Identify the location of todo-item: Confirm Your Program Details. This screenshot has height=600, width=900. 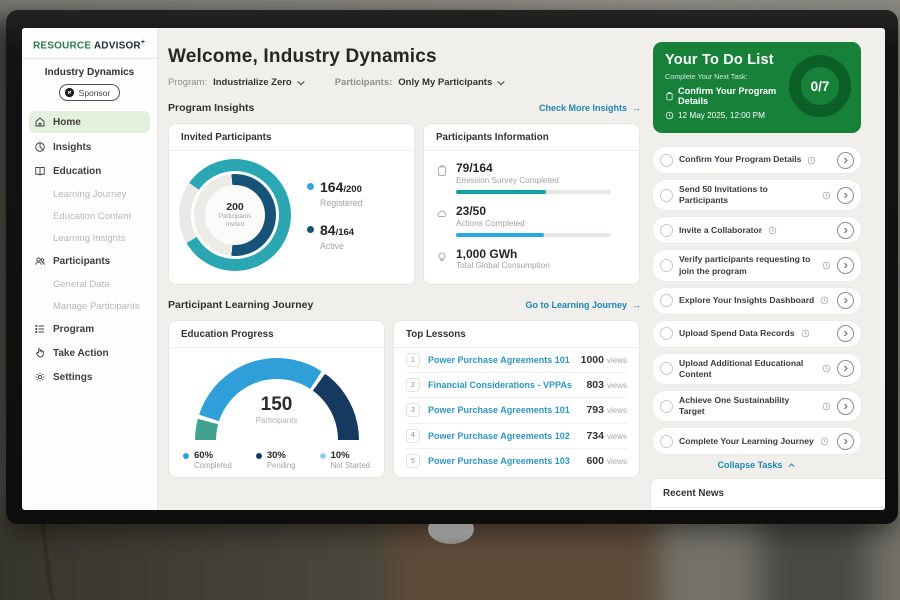
(757, 160).